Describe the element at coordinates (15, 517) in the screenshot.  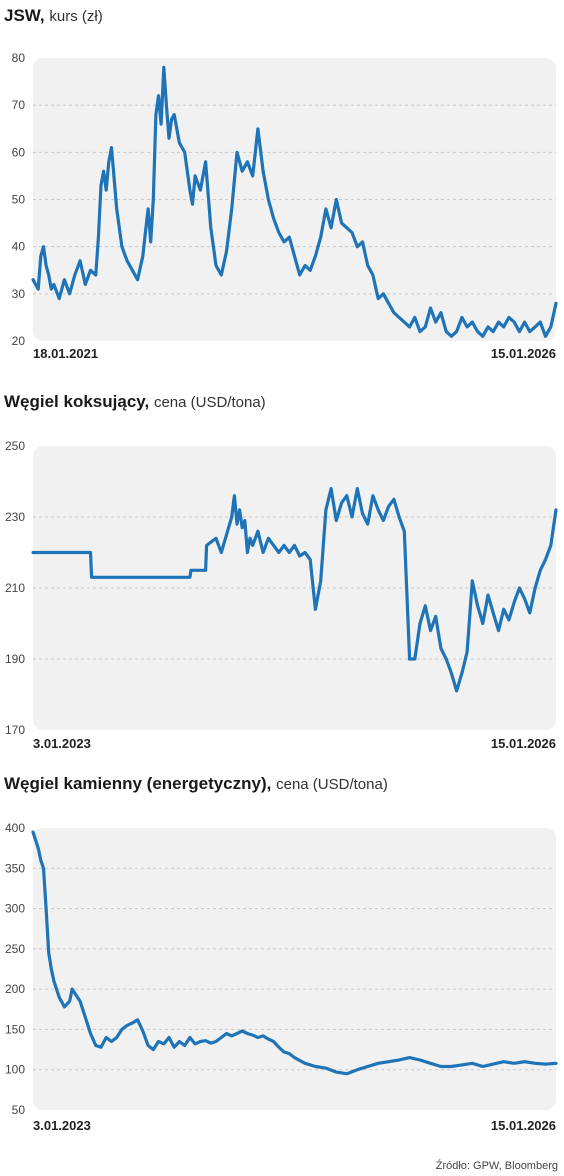
I see `y-tick-label: 230` at that location.